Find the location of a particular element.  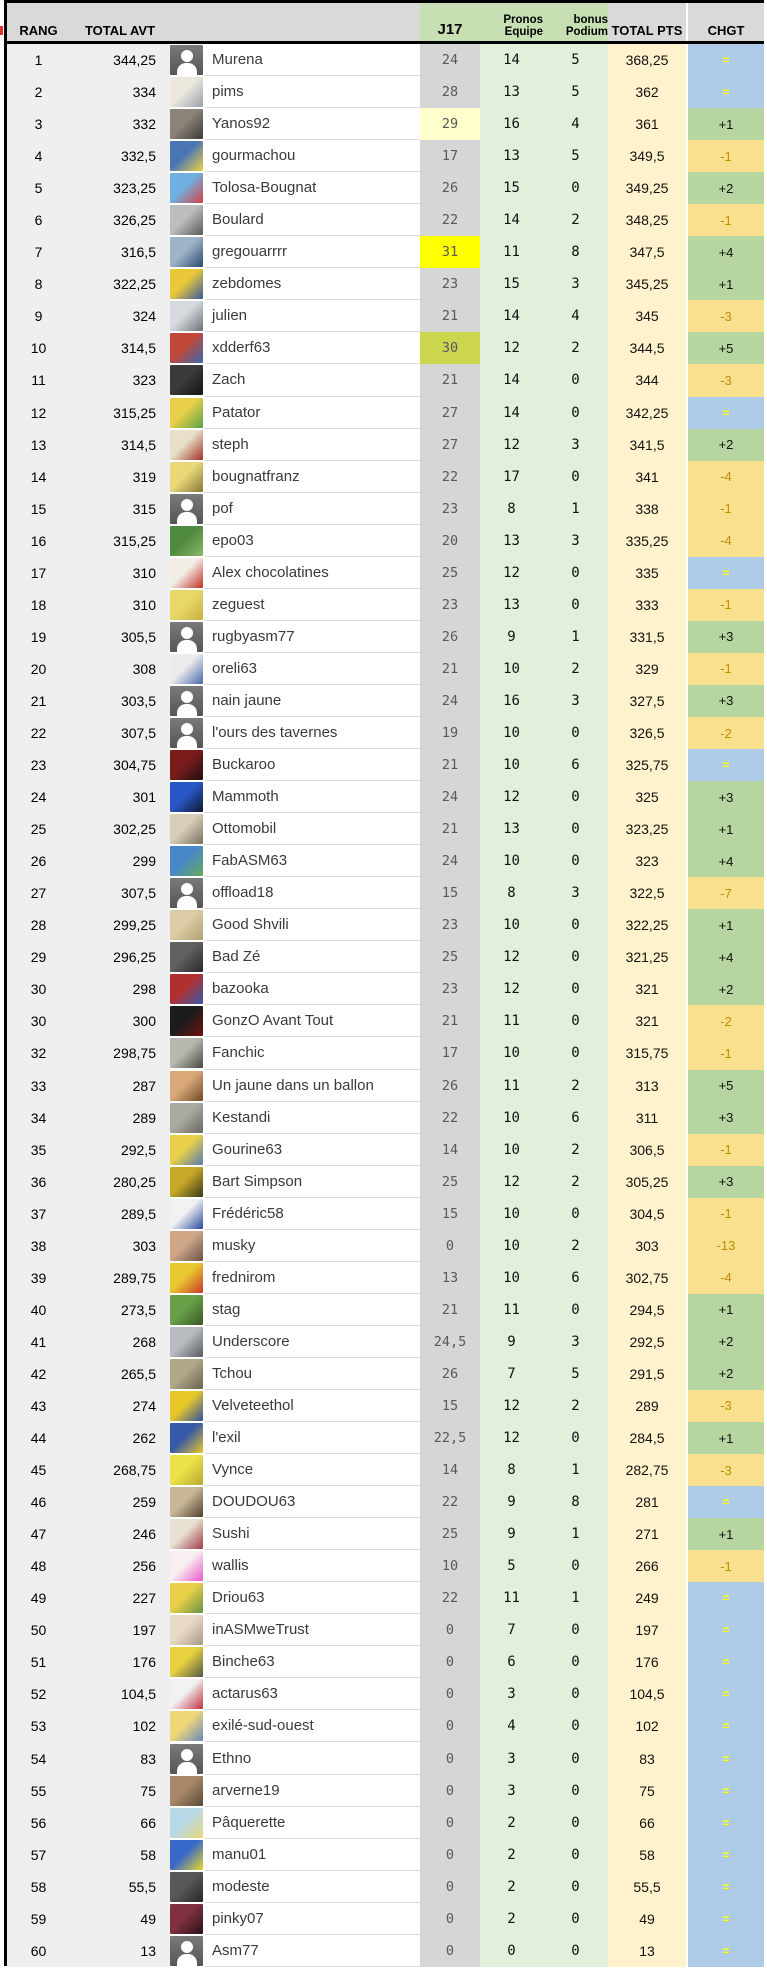

table-row: 4 332,5 gourmachou 17 13 5 349,5 -1 is located at coordinates (385, 156).